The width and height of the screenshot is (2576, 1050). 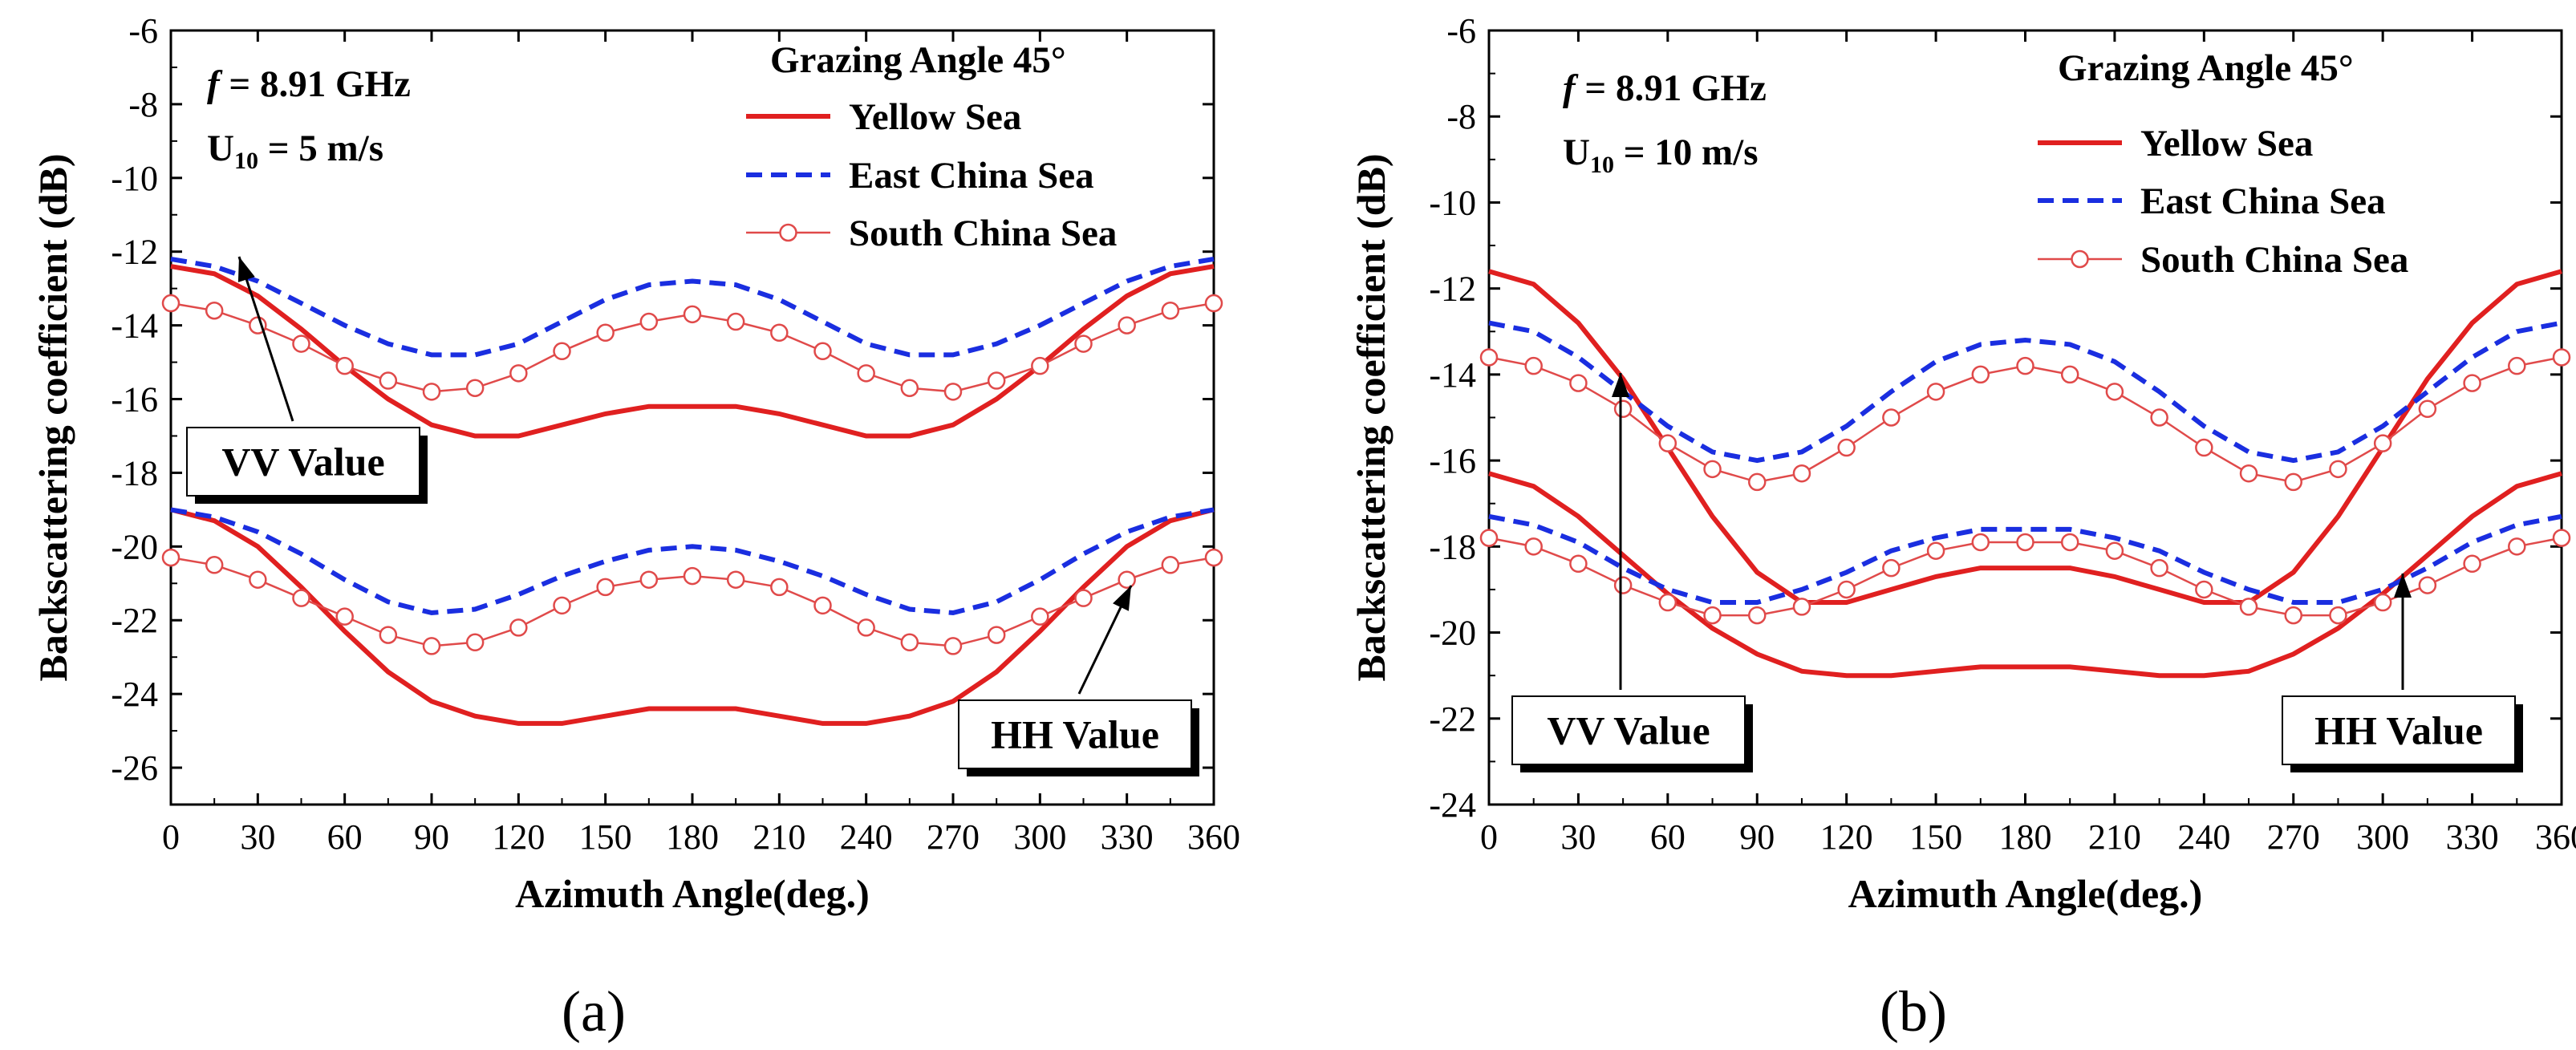 I want to click on hh-value-box-label: HH Value, so click(x=1075, y=734).